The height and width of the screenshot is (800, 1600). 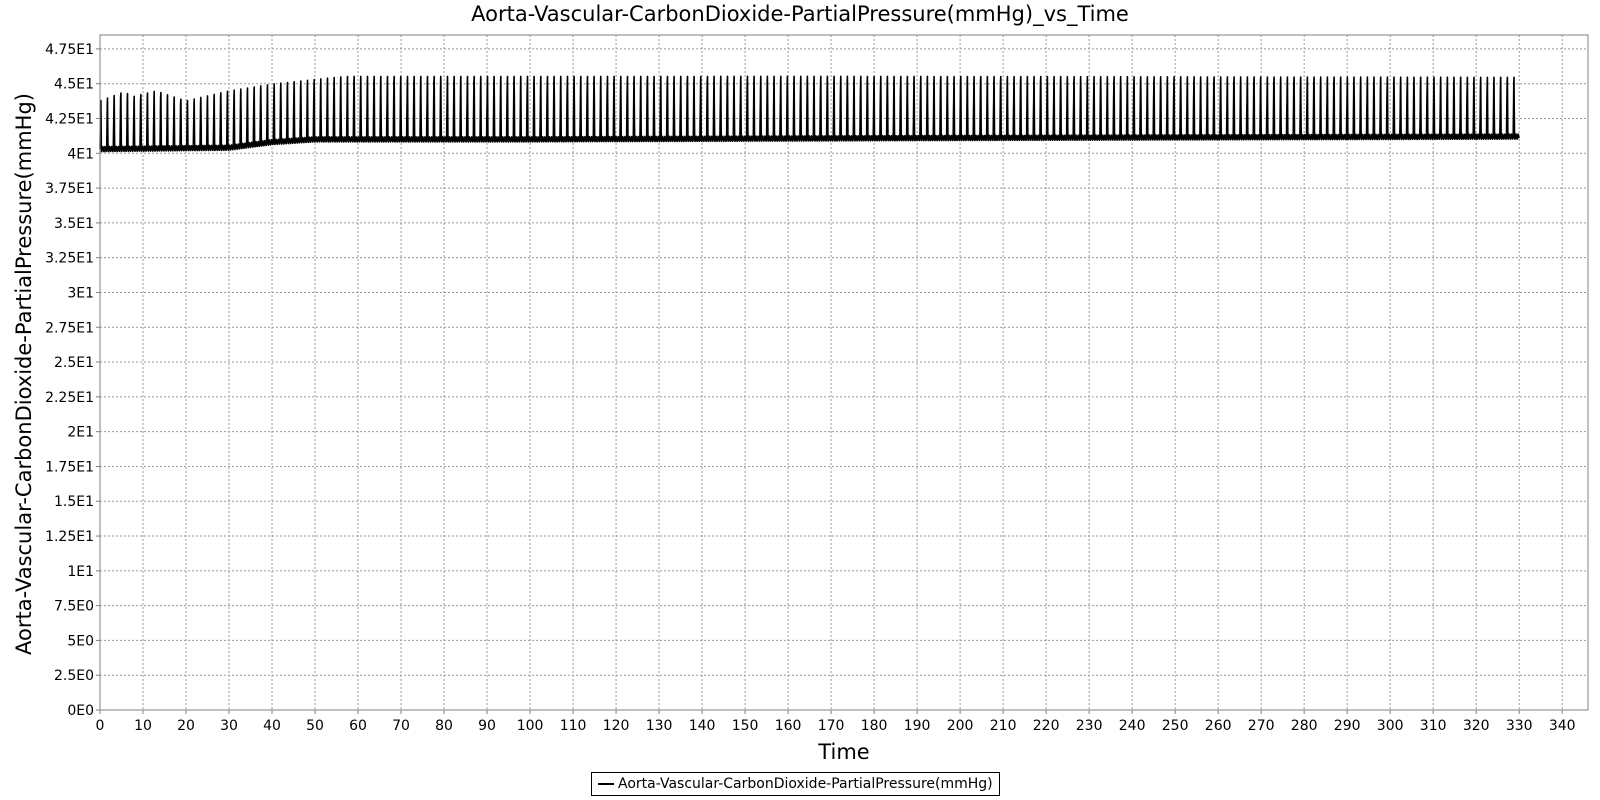 What do you see at coordinates (1433, 726) in the screenshot?
I see `x-tick-label: 310` at bounding box center [1433, 726].